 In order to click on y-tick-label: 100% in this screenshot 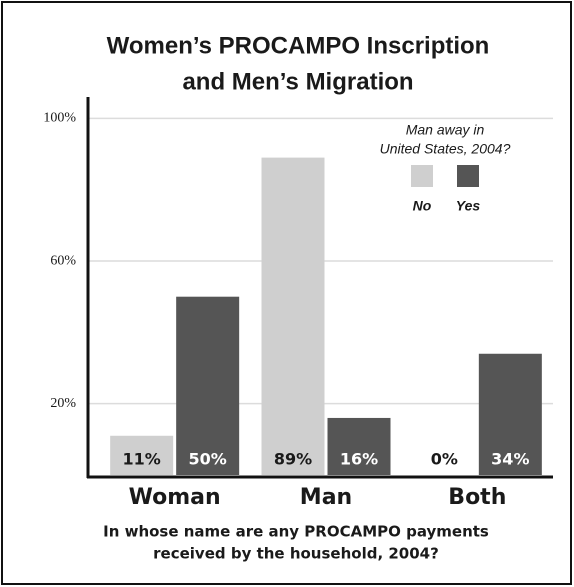, I will do `click(59, 118)`.